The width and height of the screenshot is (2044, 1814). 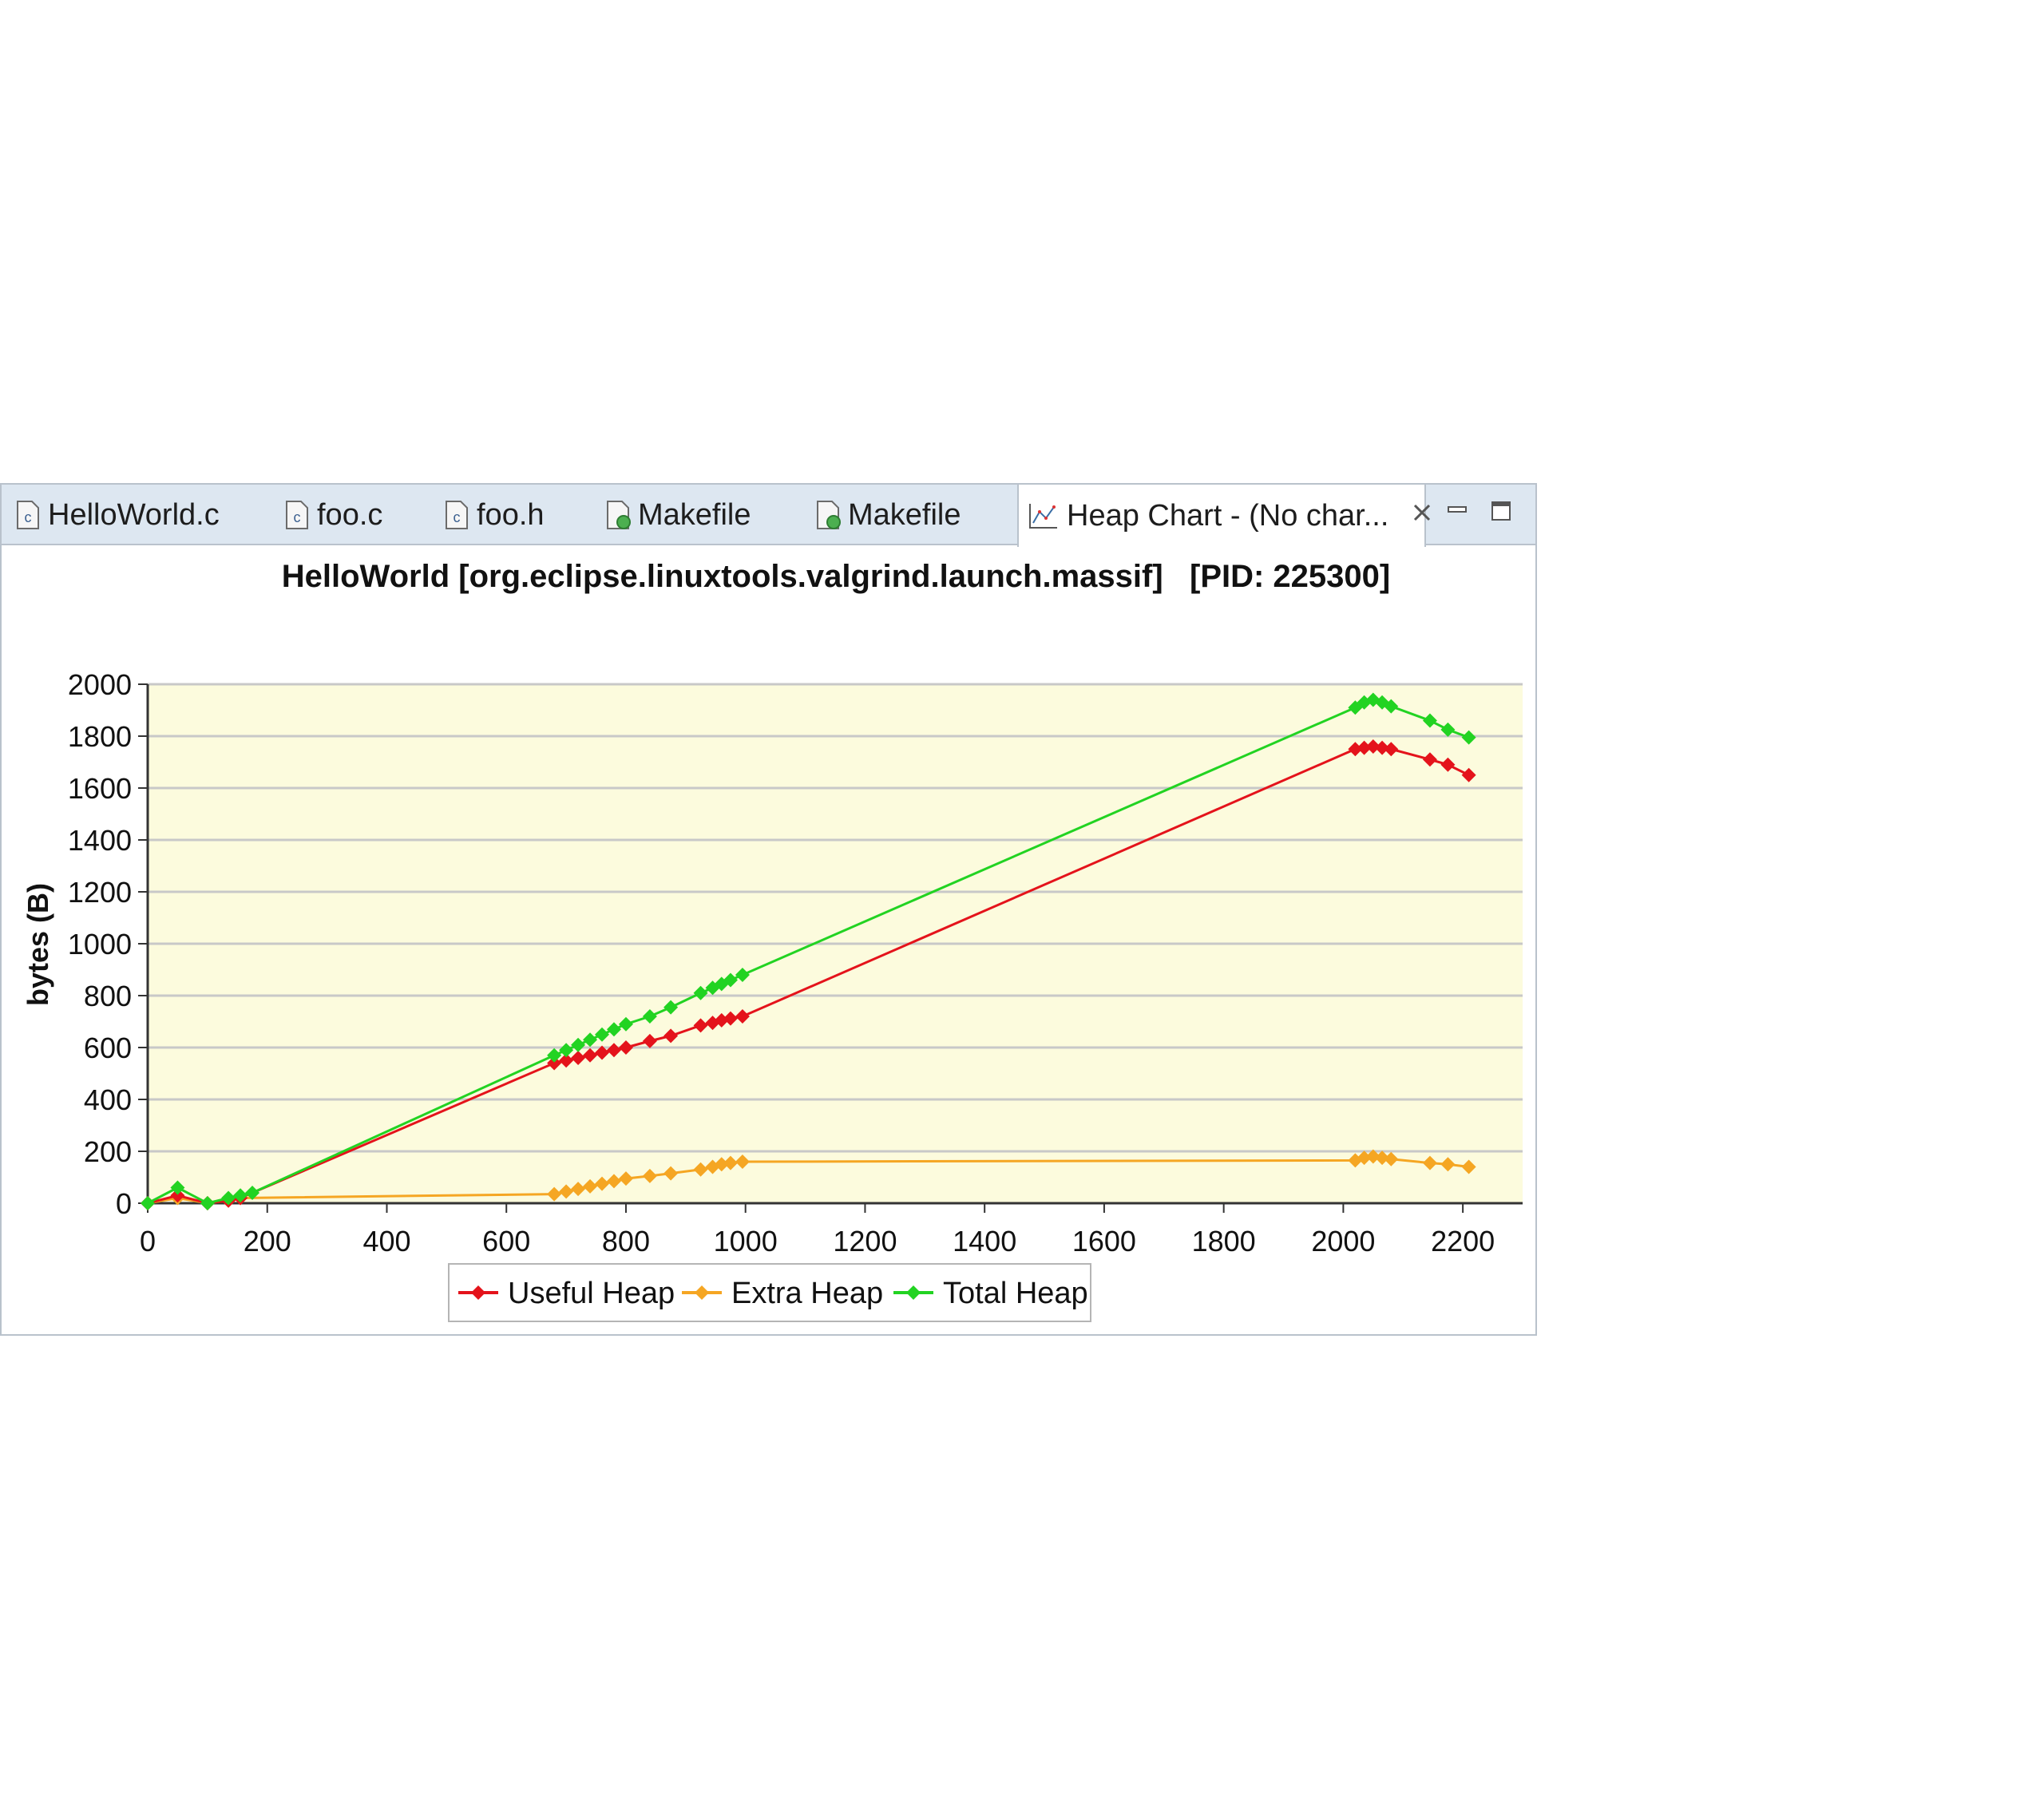 What do you see at coordinates (108, 1048) in the screenshot?
I see `y-tick-label: 600` at bounding box center [108, 1048].